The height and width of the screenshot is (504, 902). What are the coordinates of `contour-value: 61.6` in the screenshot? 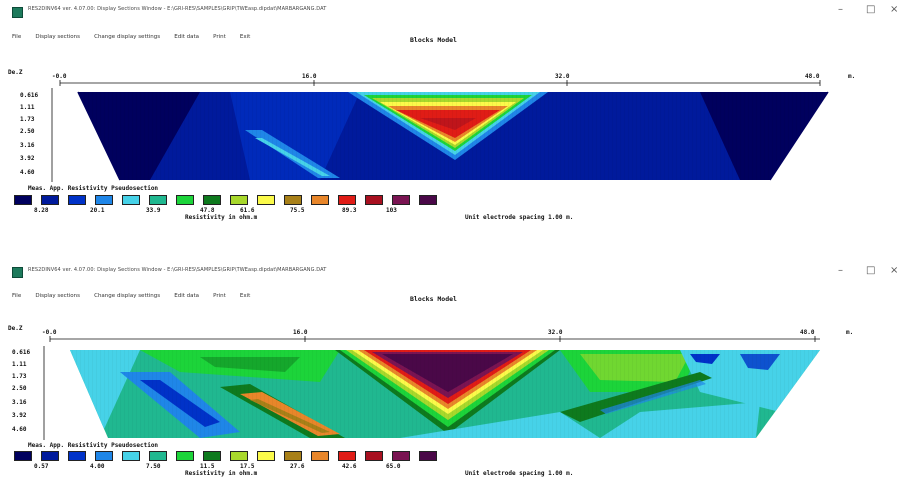 It's located at (247, 210).